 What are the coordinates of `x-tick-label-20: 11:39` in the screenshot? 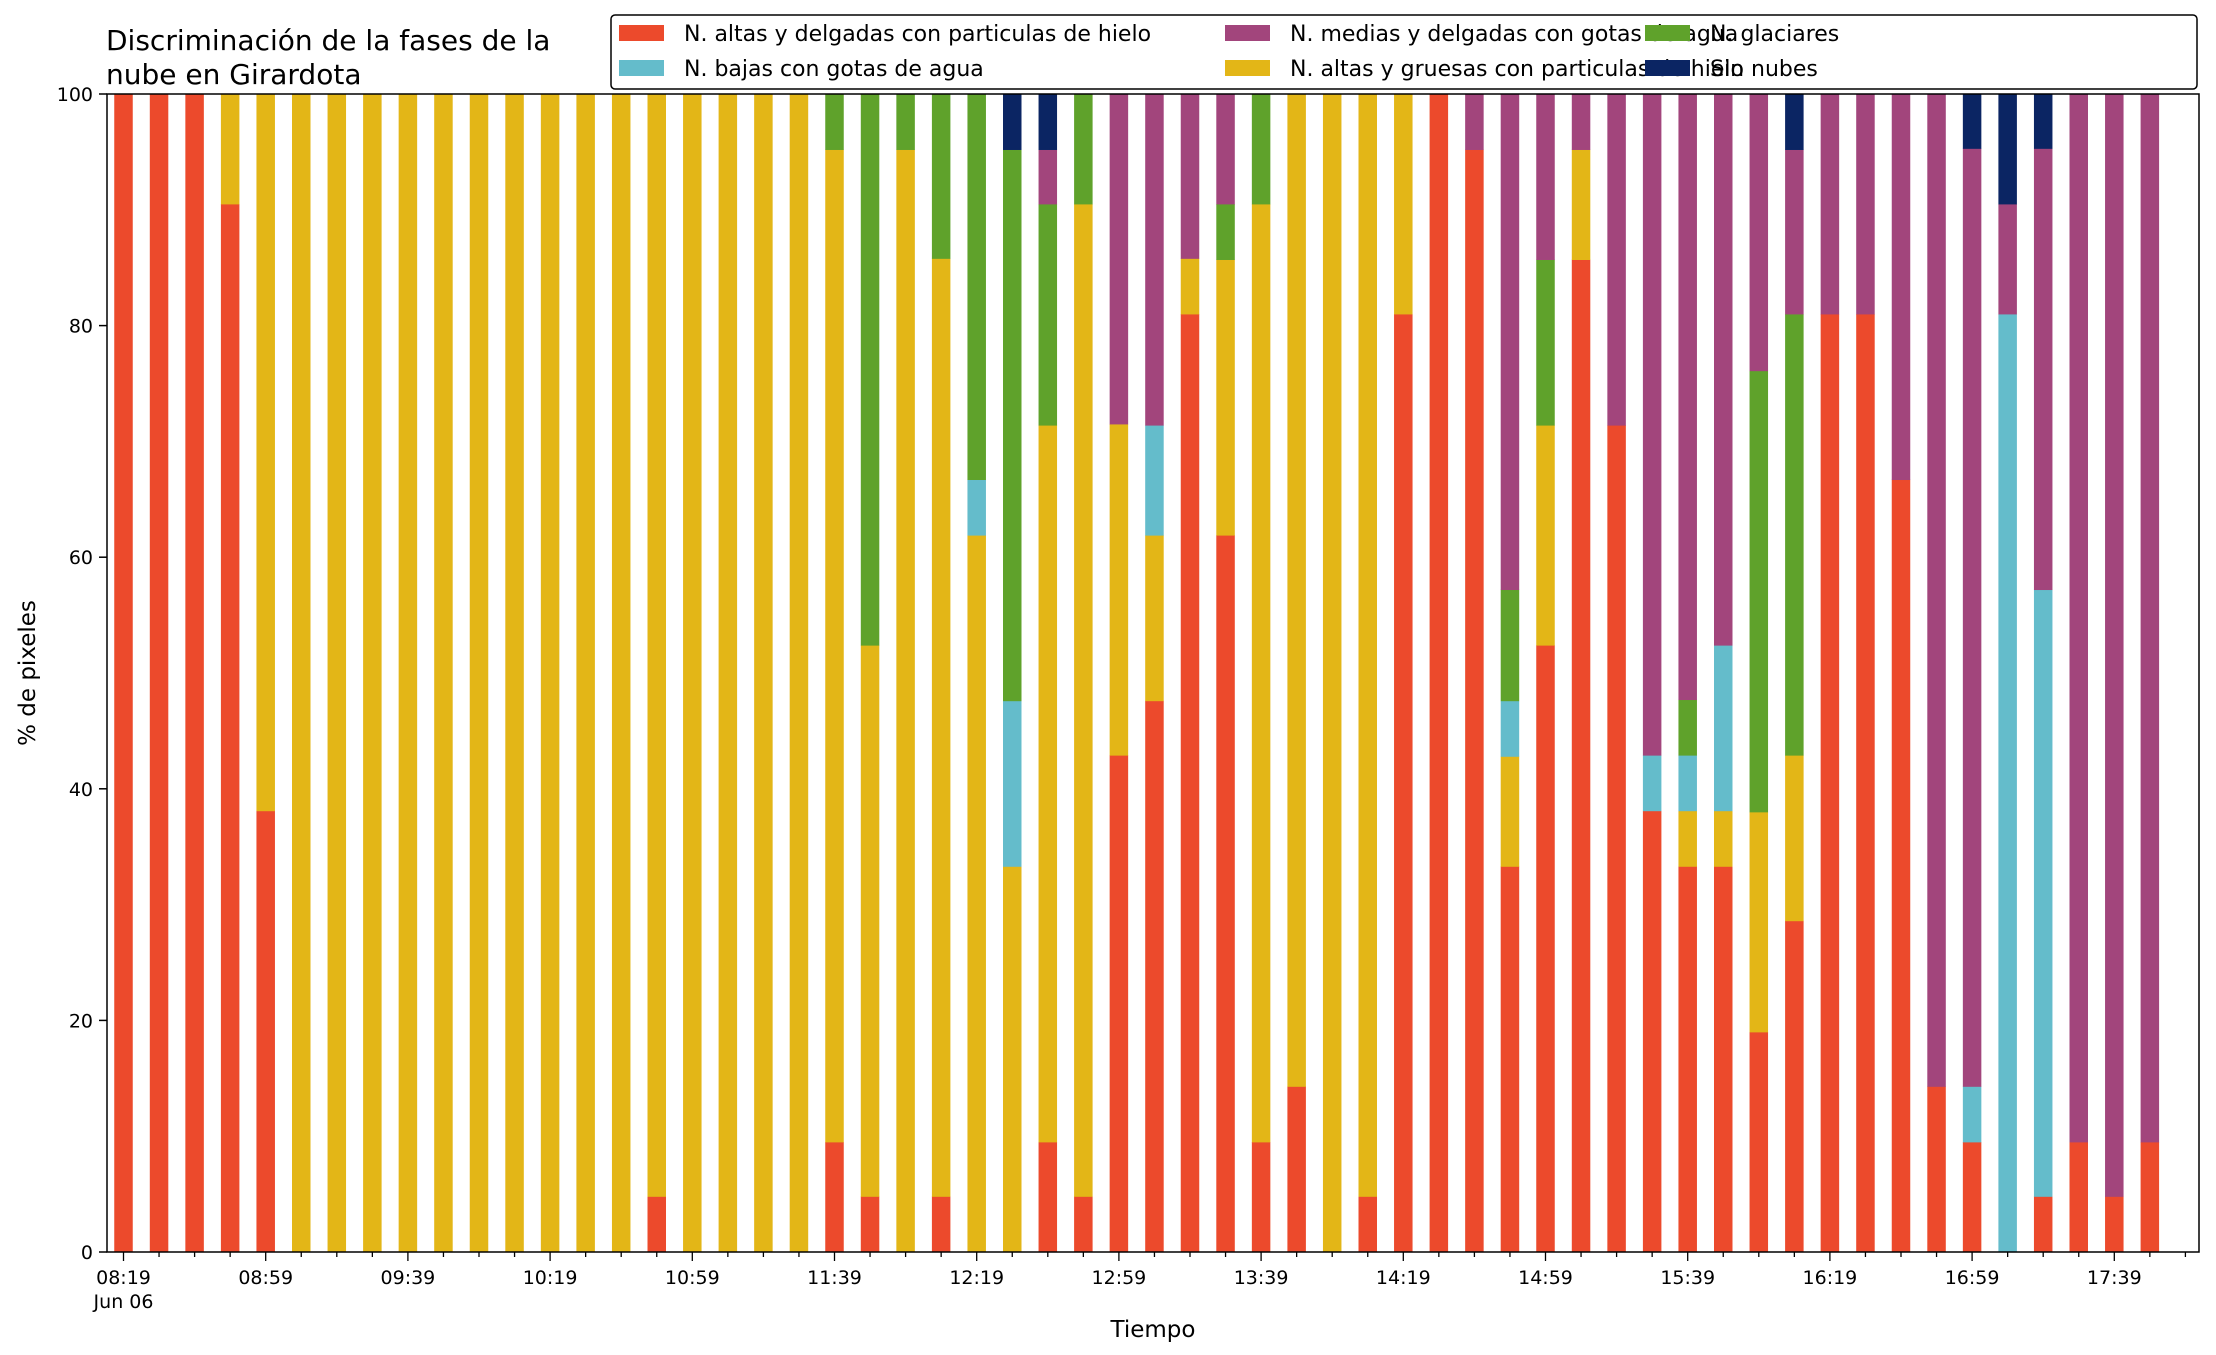 It's located at (834, 1278).